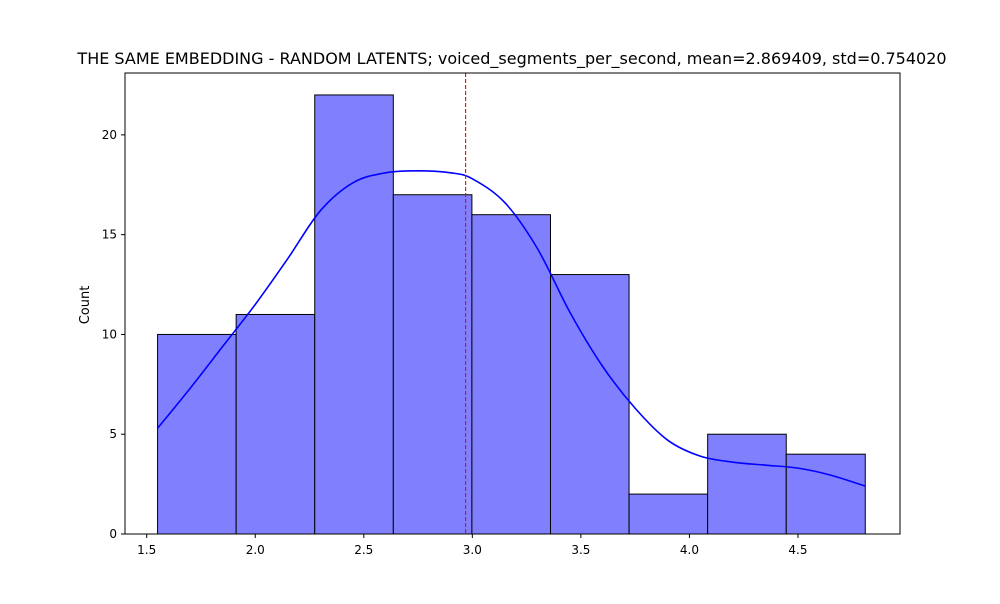 Image resolution: width=1000 pixels, height=604 pixels. What do you see at coordinates (85, 305) in the screenshot?
I see `y-axis-label: Count` at bounding box center [85, 305].